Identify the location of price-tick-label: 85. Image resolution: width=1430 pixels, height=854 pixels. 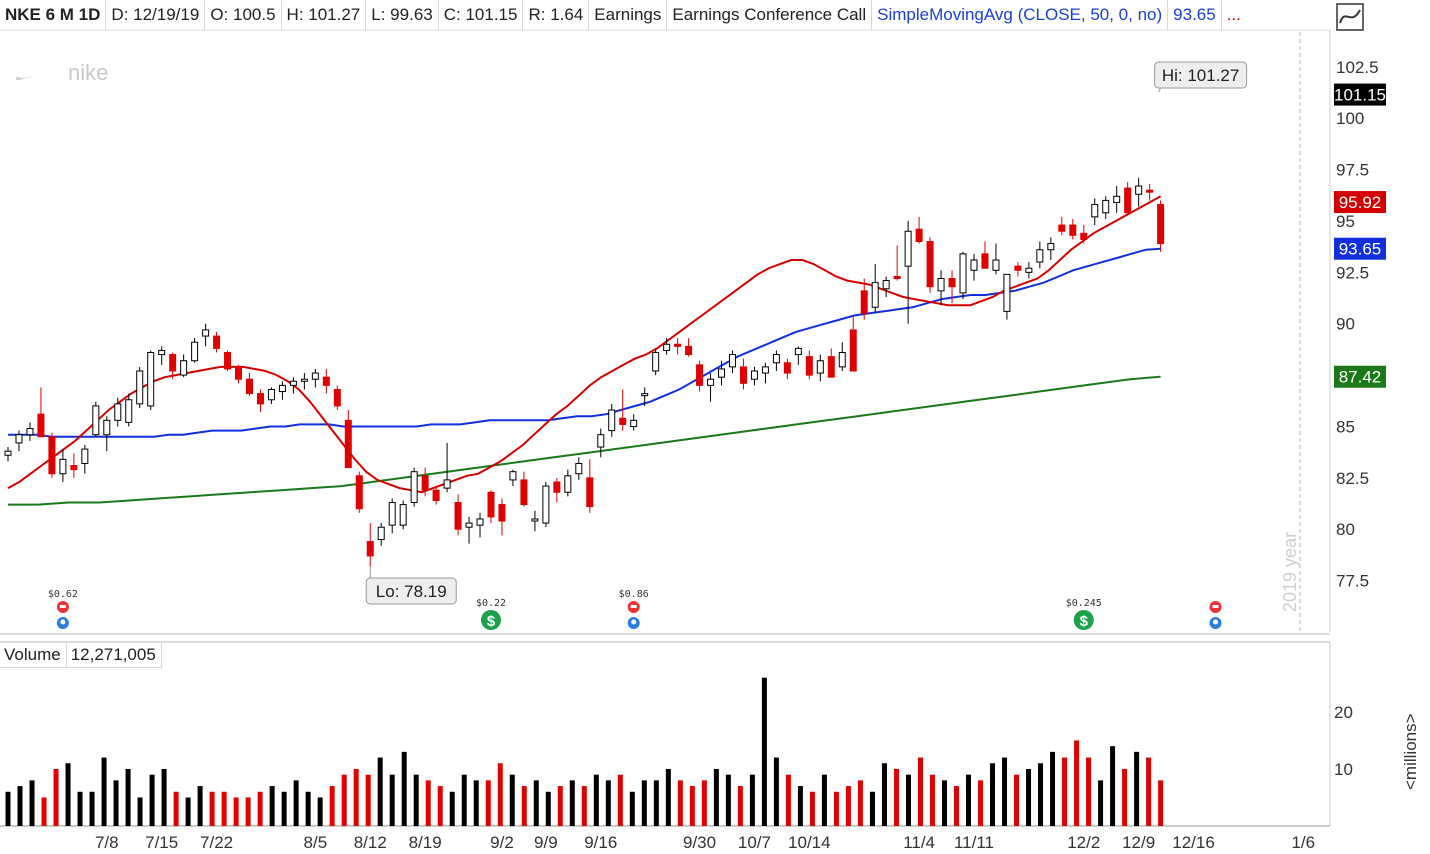
(1345, 426).